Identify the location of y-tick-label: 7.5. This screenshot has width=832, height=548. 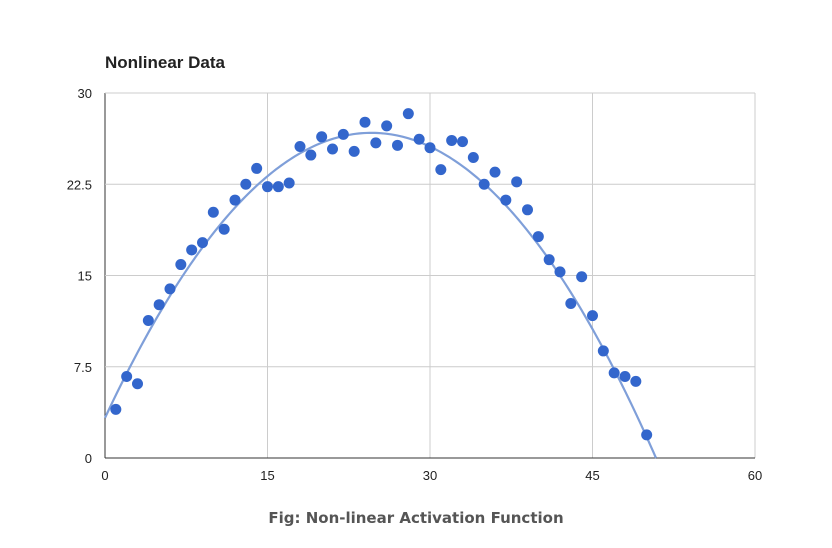
(83, 367).